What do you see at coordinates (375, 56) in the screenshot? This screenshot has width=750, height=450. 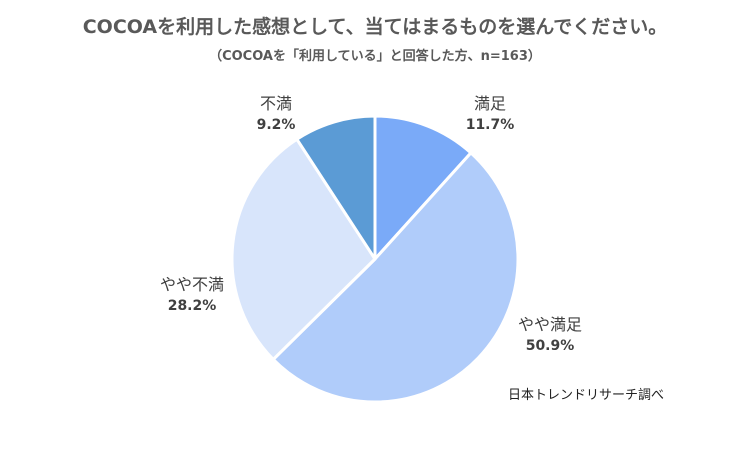 I see `chart-subtitle: （COCOAを「利用している」と回答した方、n=163）` at bounding box center [375, 56].